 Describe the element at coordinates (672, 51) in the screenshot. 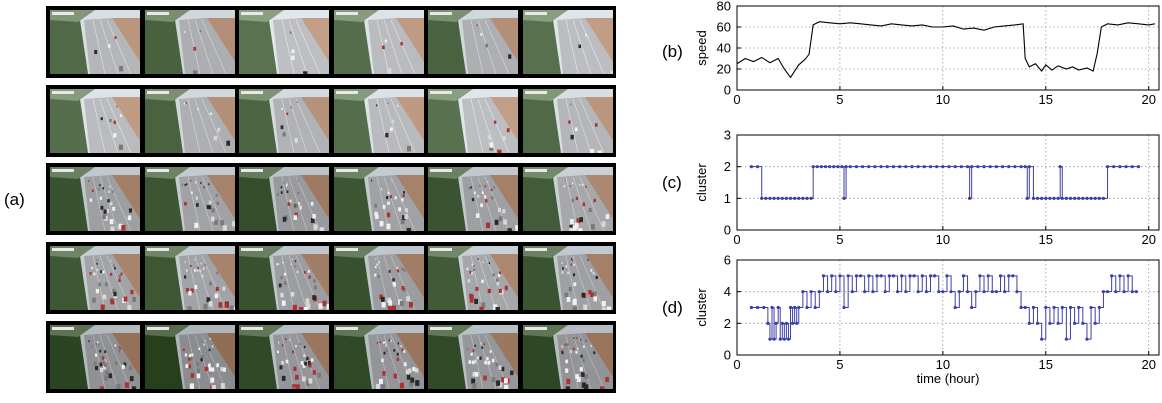

I see `panel-label-b: (b)` at that location.